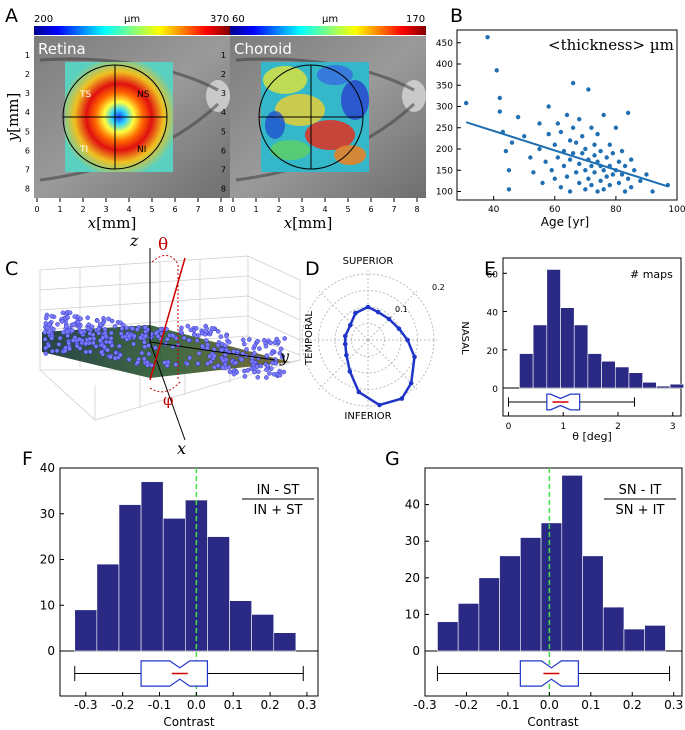 This screenshot has width=685, height=730. I want to click on a-ytick-label: 3, so click(223, 93).